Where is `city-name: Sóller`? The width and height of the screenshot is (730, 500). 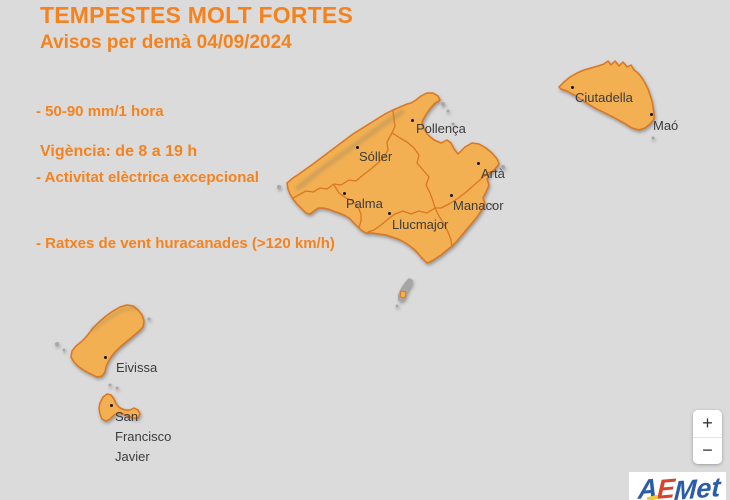
city-name: Sóller is located at coordinates (376, 156).